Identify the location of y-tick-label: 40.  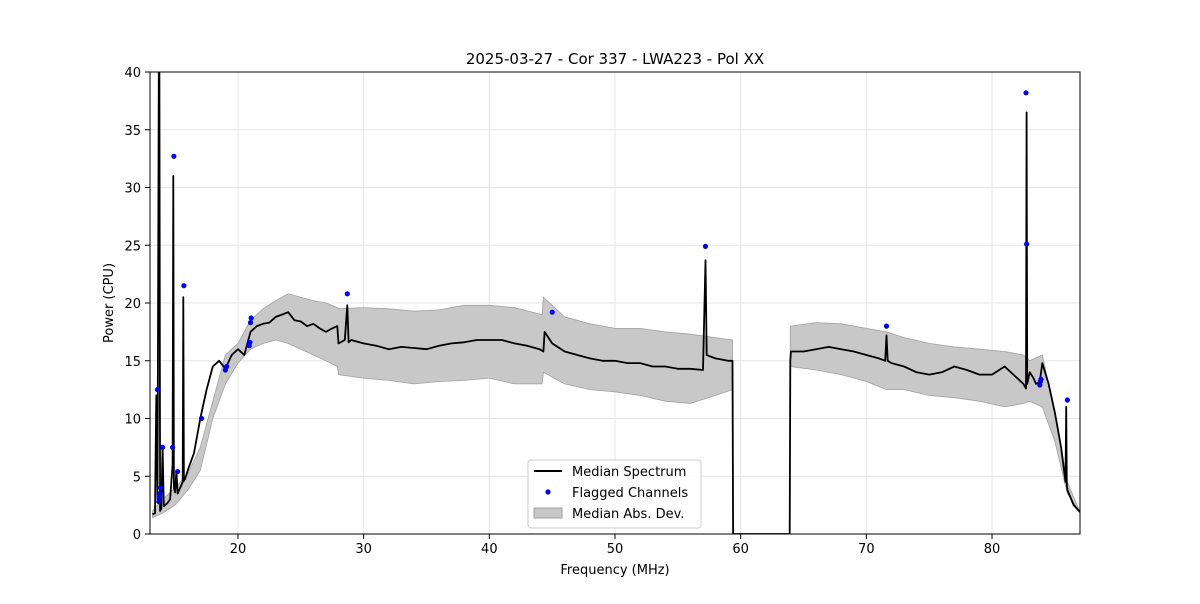
(132, 73).